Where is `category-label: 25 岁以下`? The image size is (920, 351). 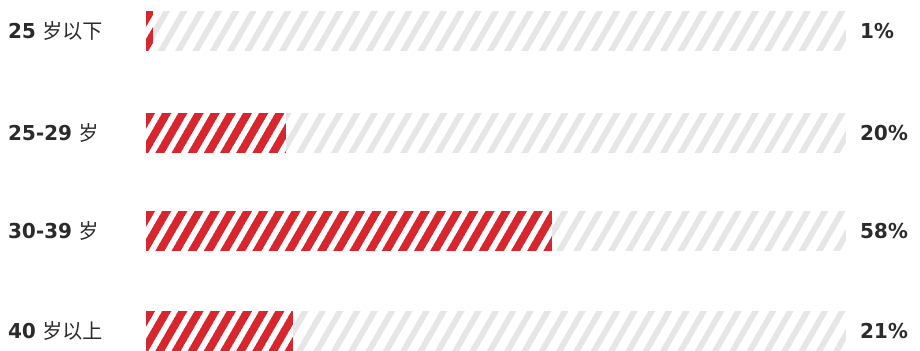
category-label: 25 岁以下 is located at coordinates (55, 31).